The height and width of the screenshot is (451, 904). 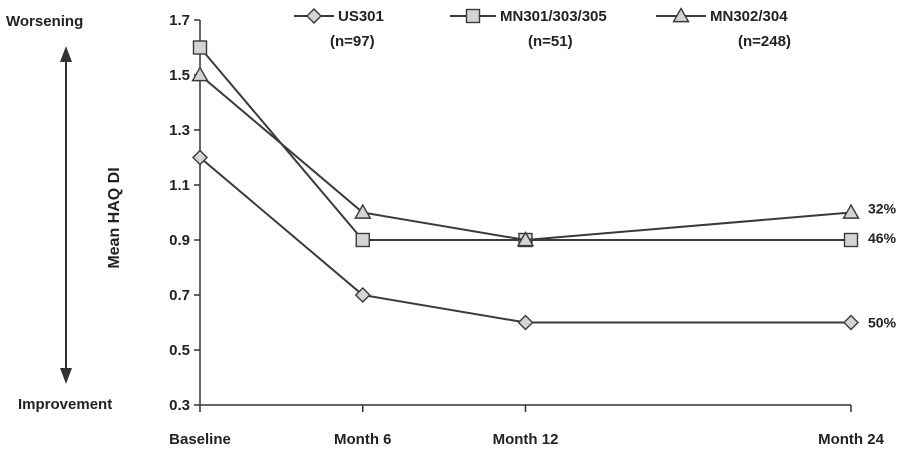 What do you see at coordinates (882, 323) in the screenshot?
I see `end-label-diamond: 50%` at bounding box center [882, 323].